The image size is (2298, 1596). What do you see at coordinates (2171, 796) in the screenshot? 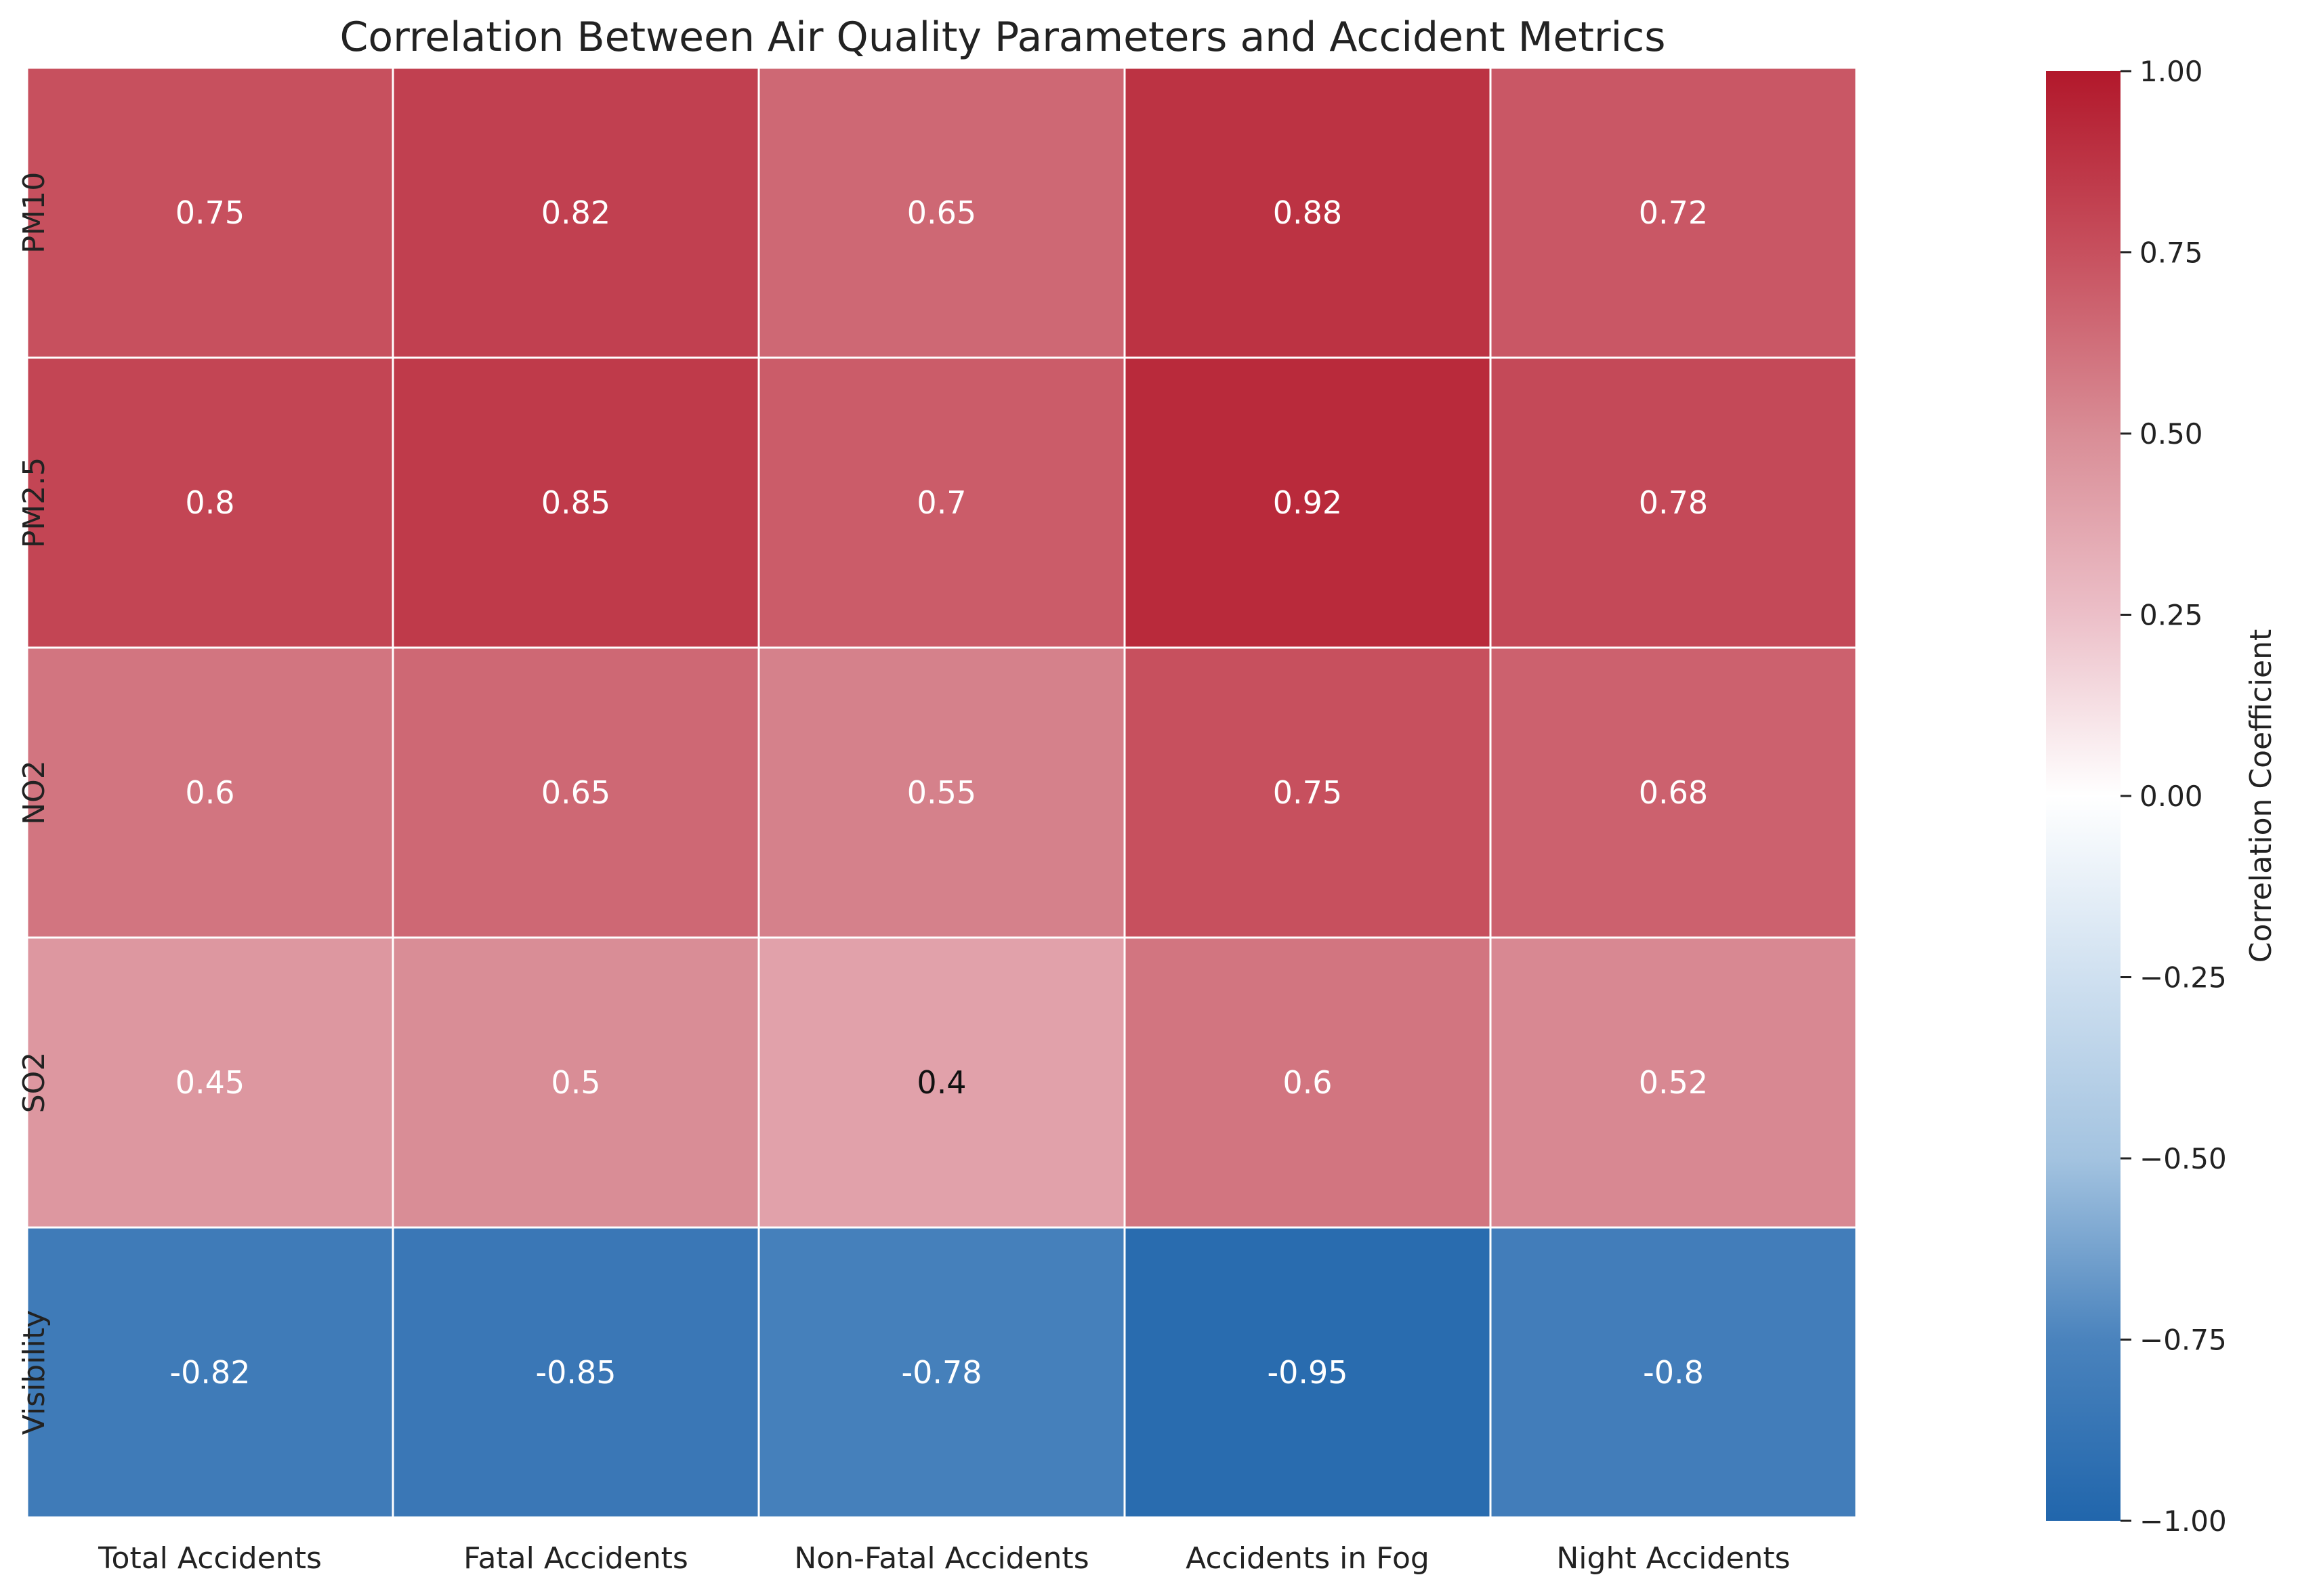
I see `colorbar-tick-label: 0.00` at bounding box center [2171, 796].